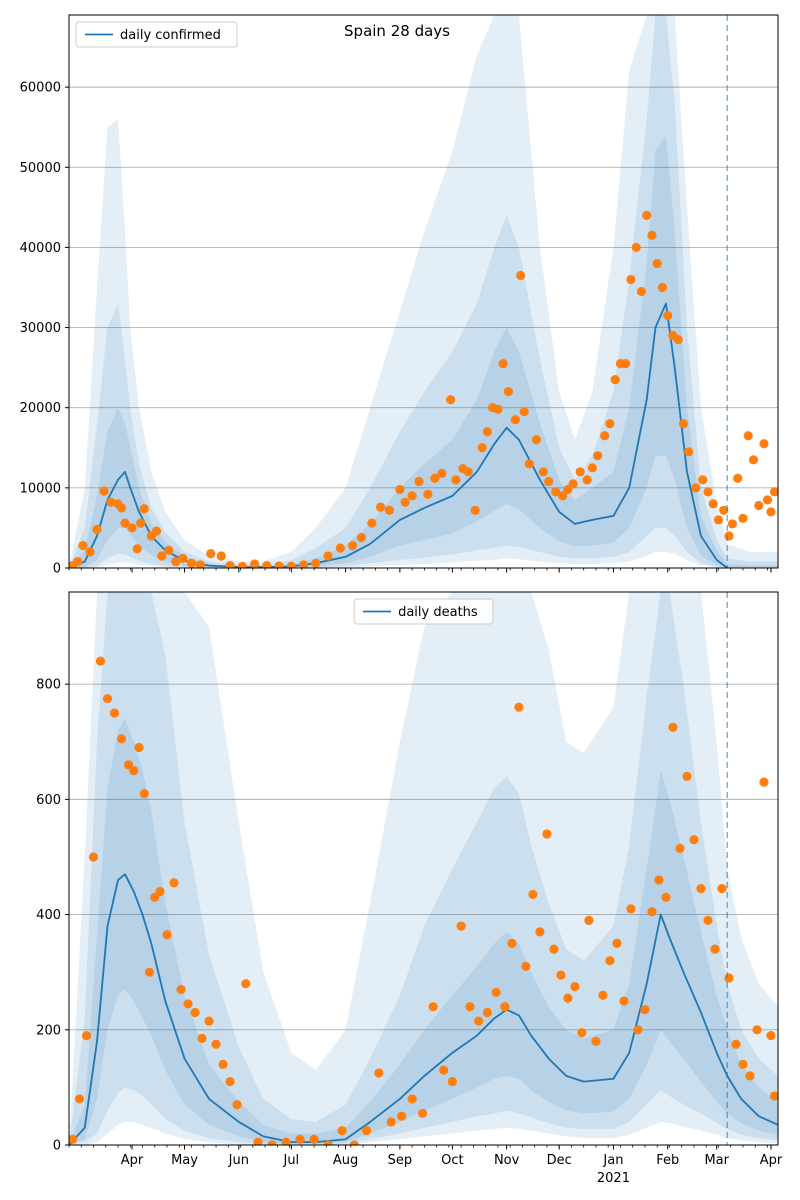 Image resolution: width=800 pixels, height=1200 pixels. What do you see at coordinates (48, 1030) in the screenshot?
I see `y-tick-label: 200` at bounding box center [48, 1030].